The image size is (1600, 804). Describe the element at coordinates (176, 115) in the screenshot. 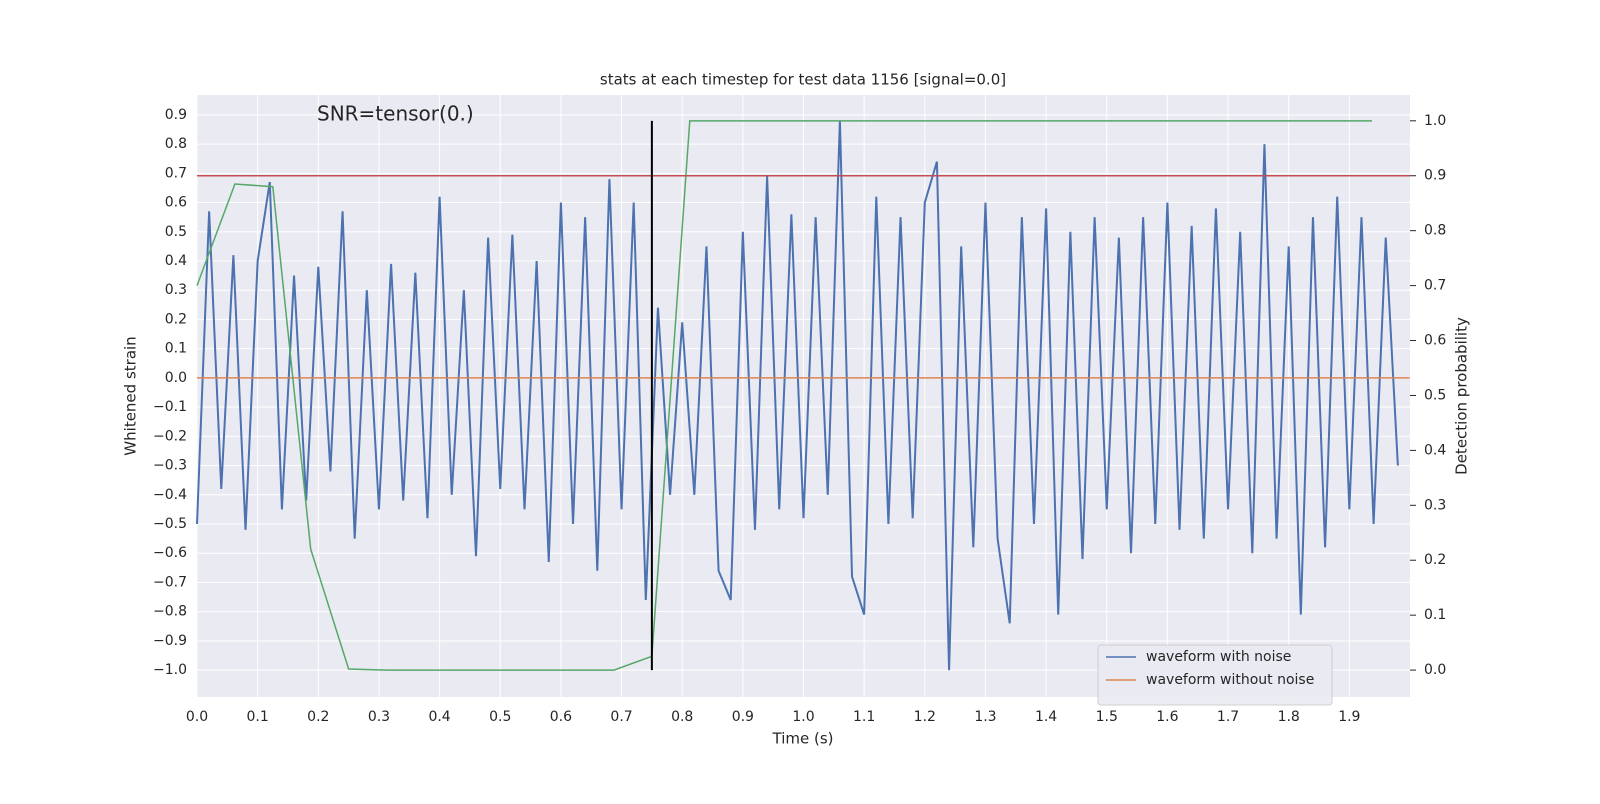

I see `y-tick-label: 0.9` at that location.